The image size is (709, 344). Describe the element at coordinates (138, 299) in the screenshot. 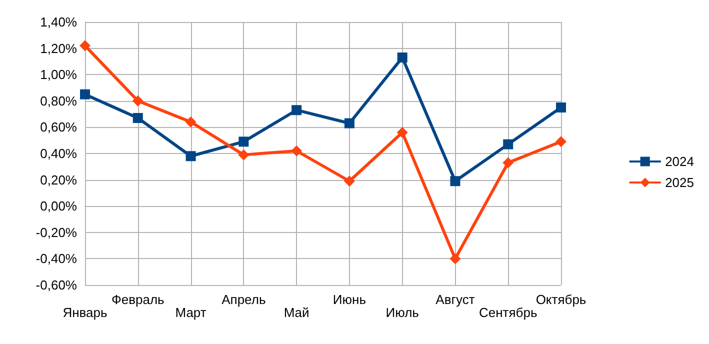

I see `x-tick-label: Февраль` at that location.